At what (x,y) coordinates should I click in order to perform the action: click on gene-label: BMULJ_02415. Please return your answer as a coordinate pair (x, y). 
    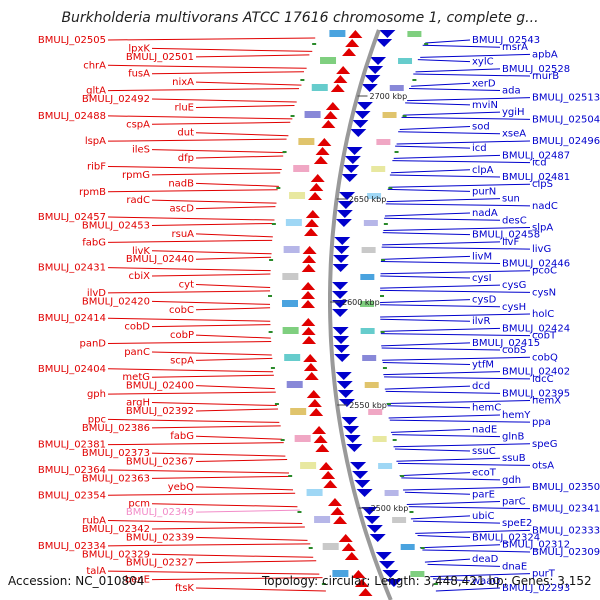
    Looking at the image, I should click on (506, 343).